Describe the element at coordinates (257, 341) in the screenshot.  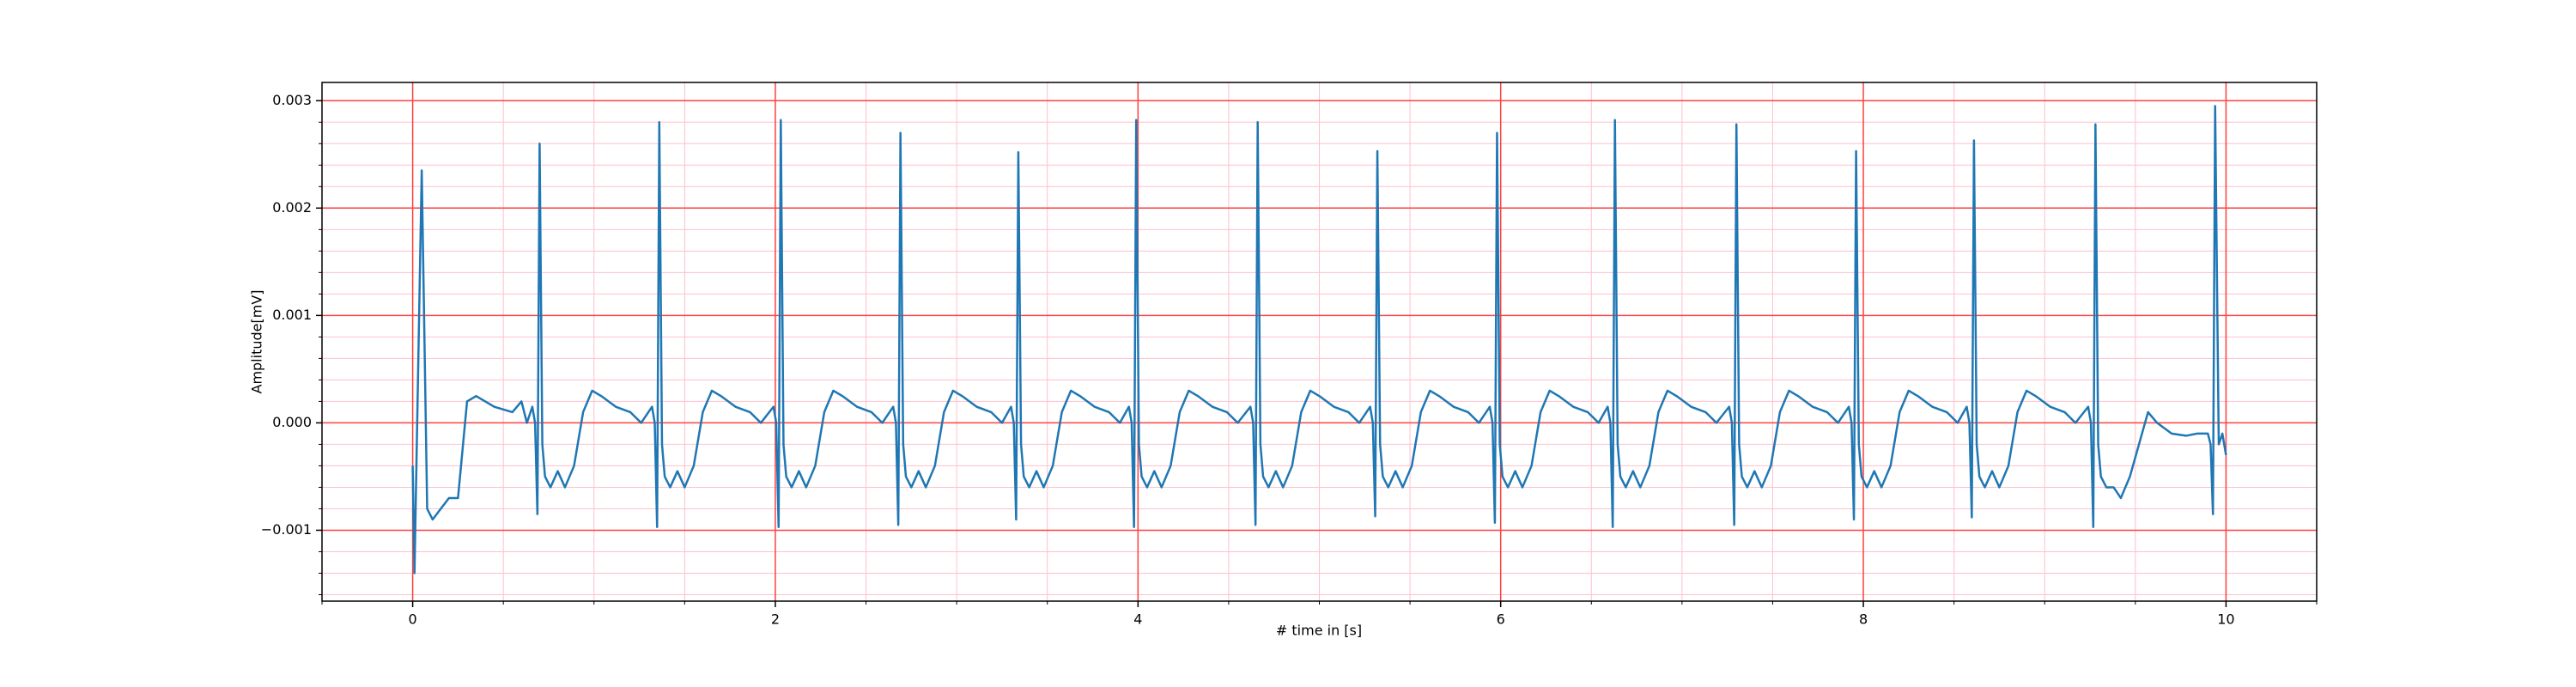
I see `y-axis-label: Amplitude[mV]` at that location.